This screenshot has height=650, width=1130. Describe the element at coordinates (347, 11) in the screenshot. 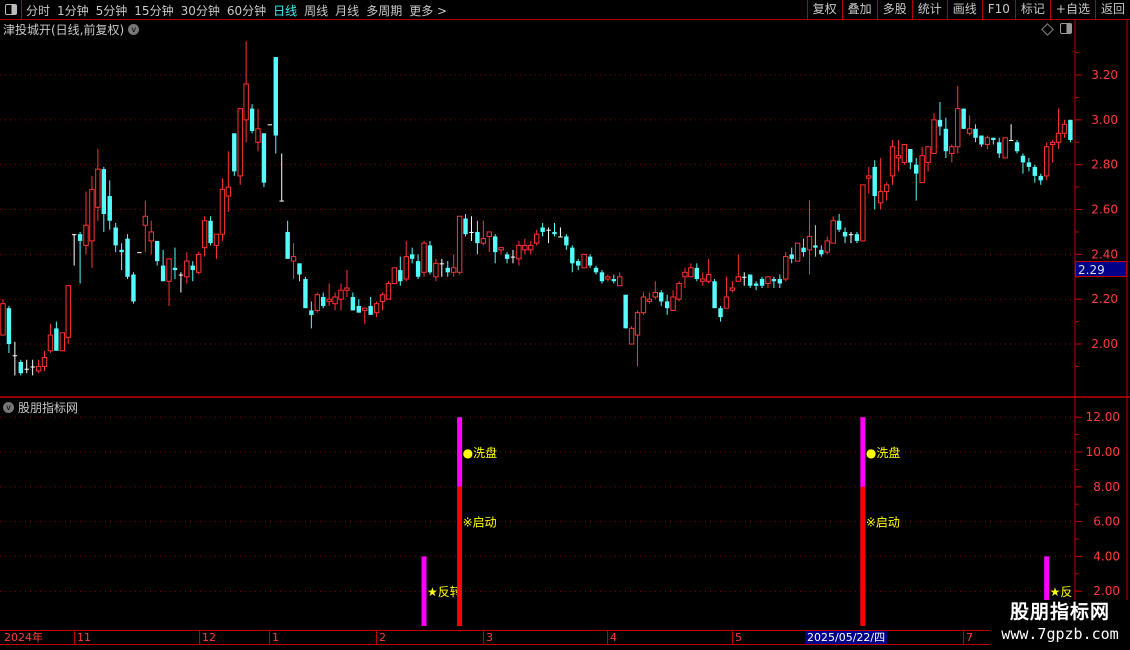

I see `period-tab: 月线` at that location.